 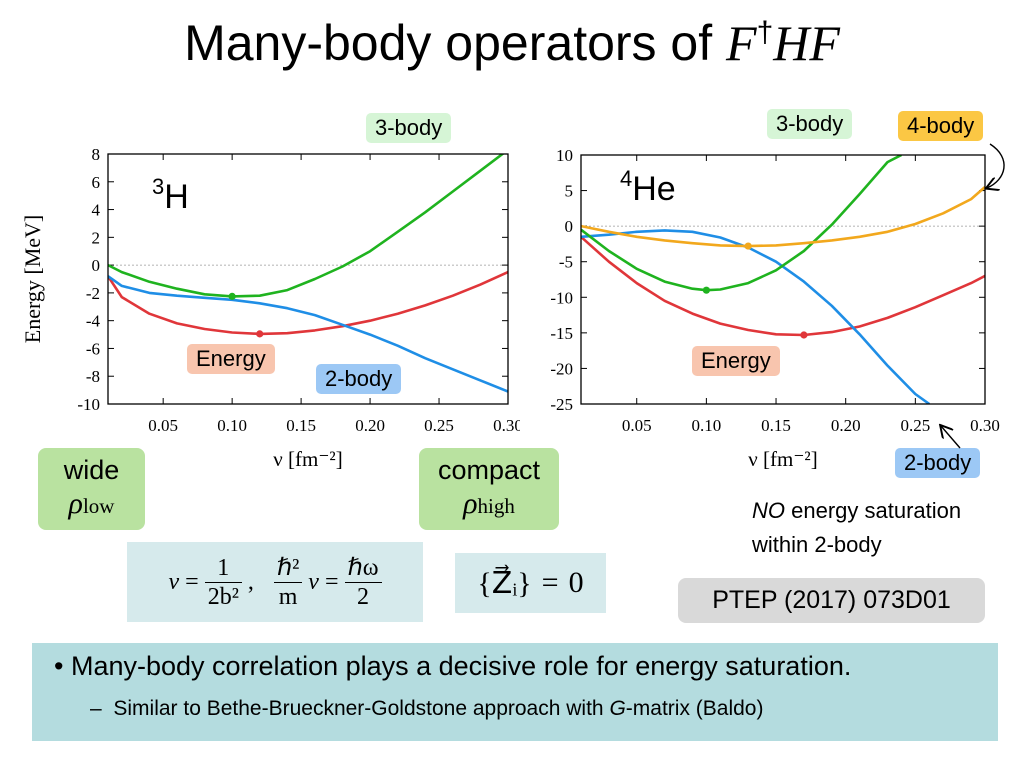 What do you see at coordinates (564, 155) in the screenshot?
I see `y-tick-label: 10` at bounding box center [564, 155].